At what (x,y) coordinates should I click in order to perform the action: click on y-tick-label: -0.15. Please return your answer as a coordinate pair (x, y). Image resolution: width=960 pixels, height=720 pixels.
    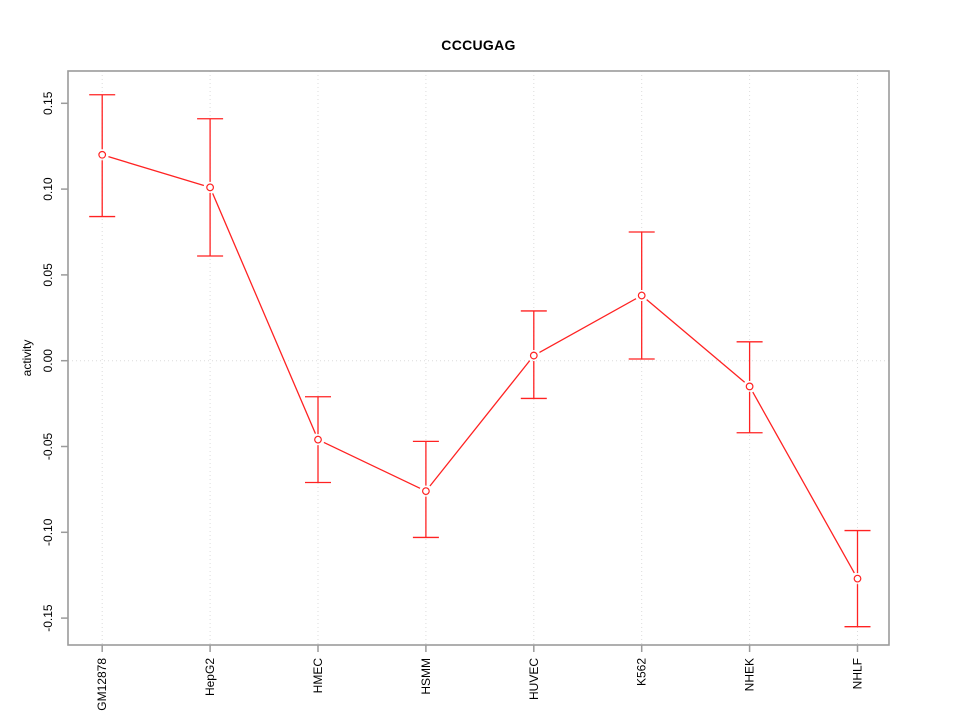
    Looking at the image, I should click on (48, 618).